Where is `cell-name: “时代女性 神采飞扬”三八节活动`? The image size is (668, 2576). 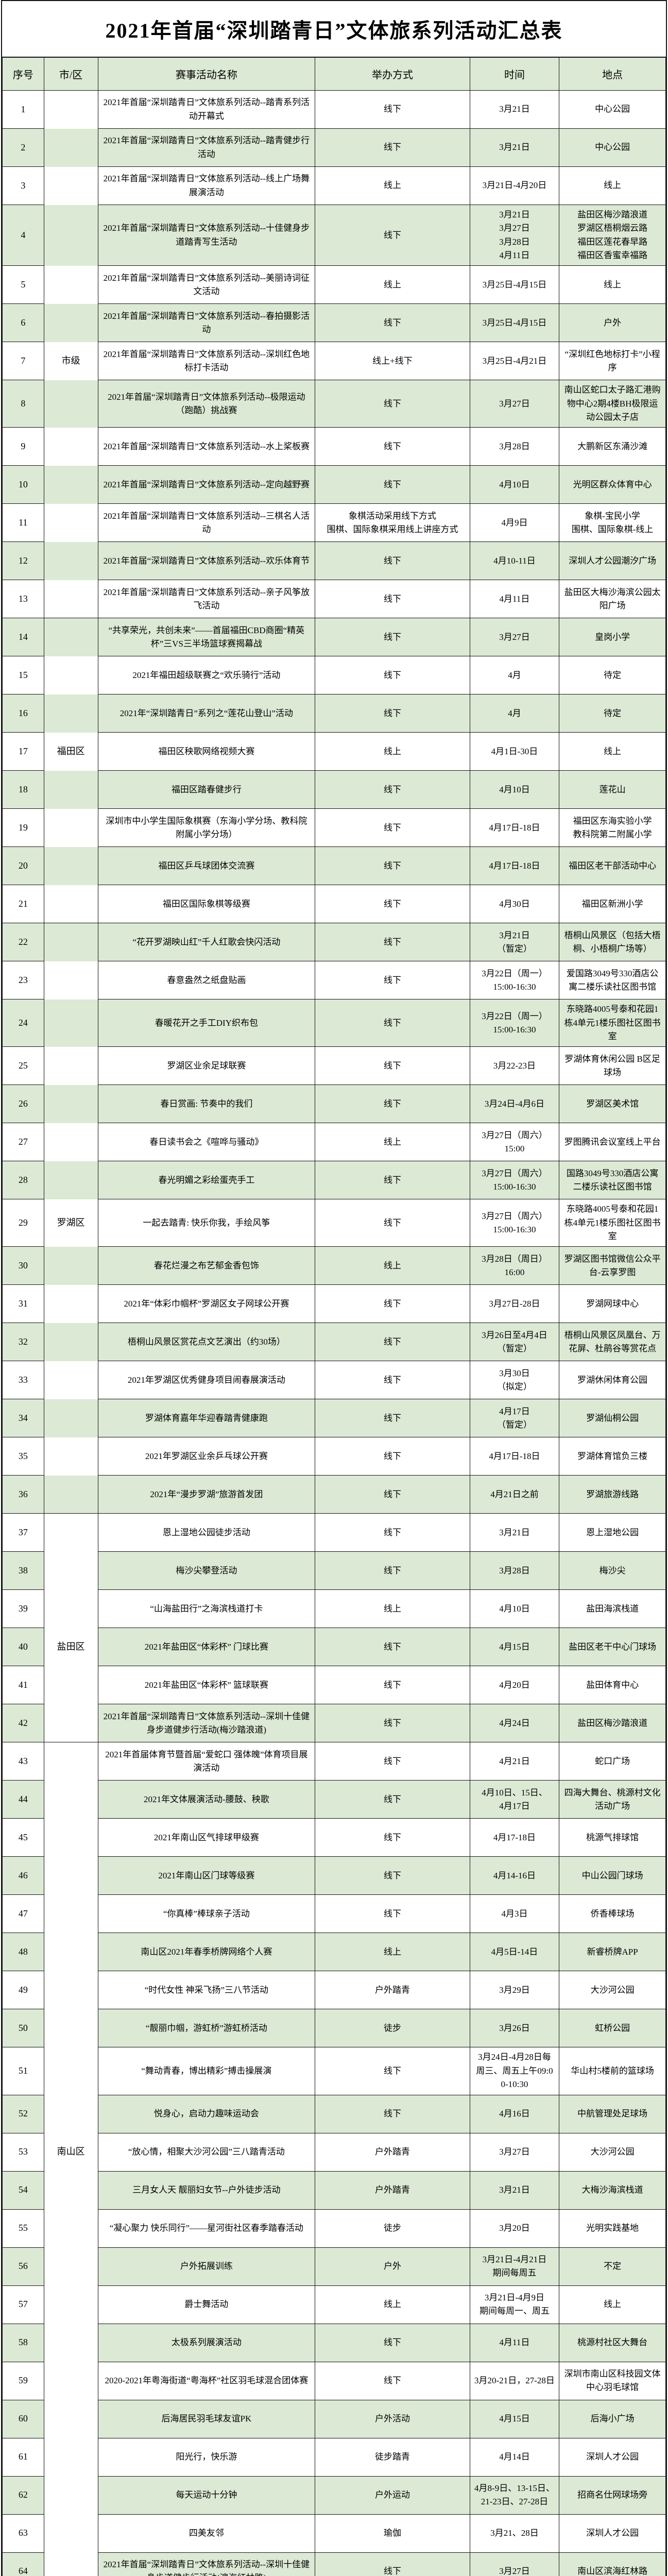
cell-name: “时代女性 神采飞扬”三八节活动 is located at coordinates (206, 1991).